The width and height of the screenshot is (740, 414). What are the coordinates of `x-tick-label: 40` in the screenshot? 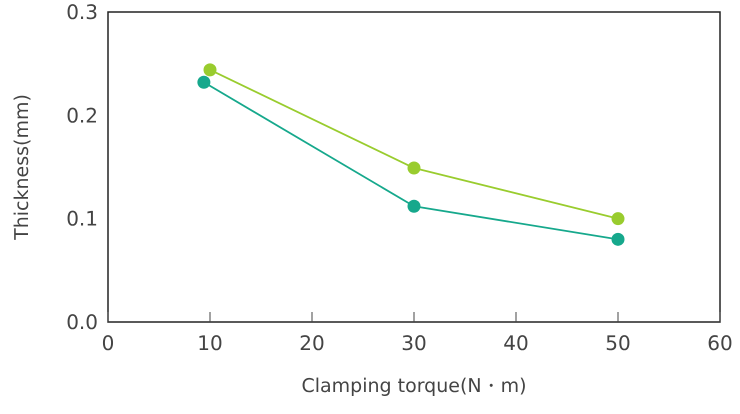 It's located at (516, 343).